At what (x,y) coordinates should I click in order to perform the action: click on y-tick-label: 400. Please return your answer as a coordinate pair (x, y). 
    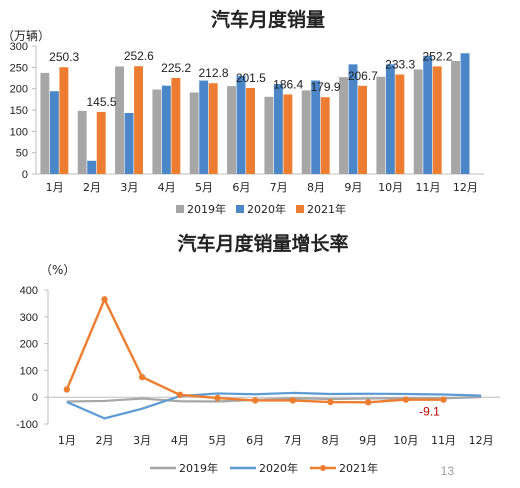
    Looking at the image, I should click on (29, 291).